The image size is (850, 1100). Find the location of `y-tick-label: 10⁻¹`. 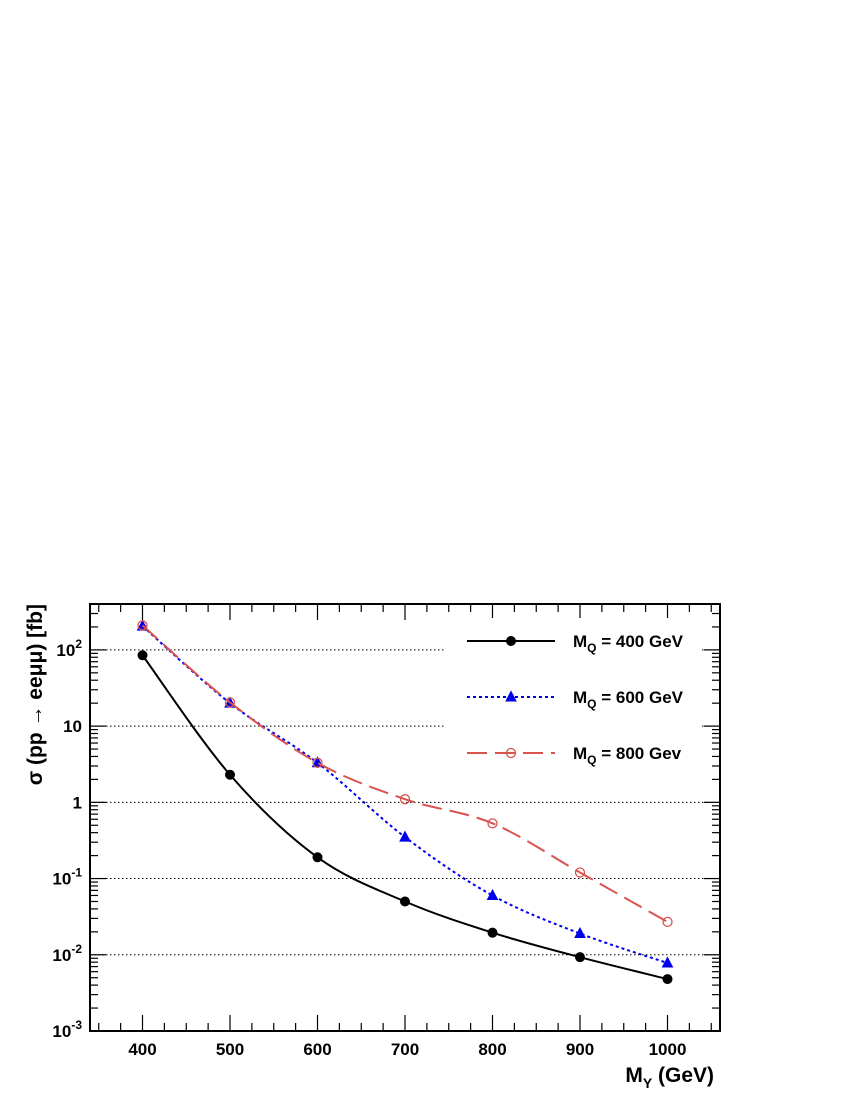

y-tick-label: 10⁻¹ is located at coordinates (67, 877).